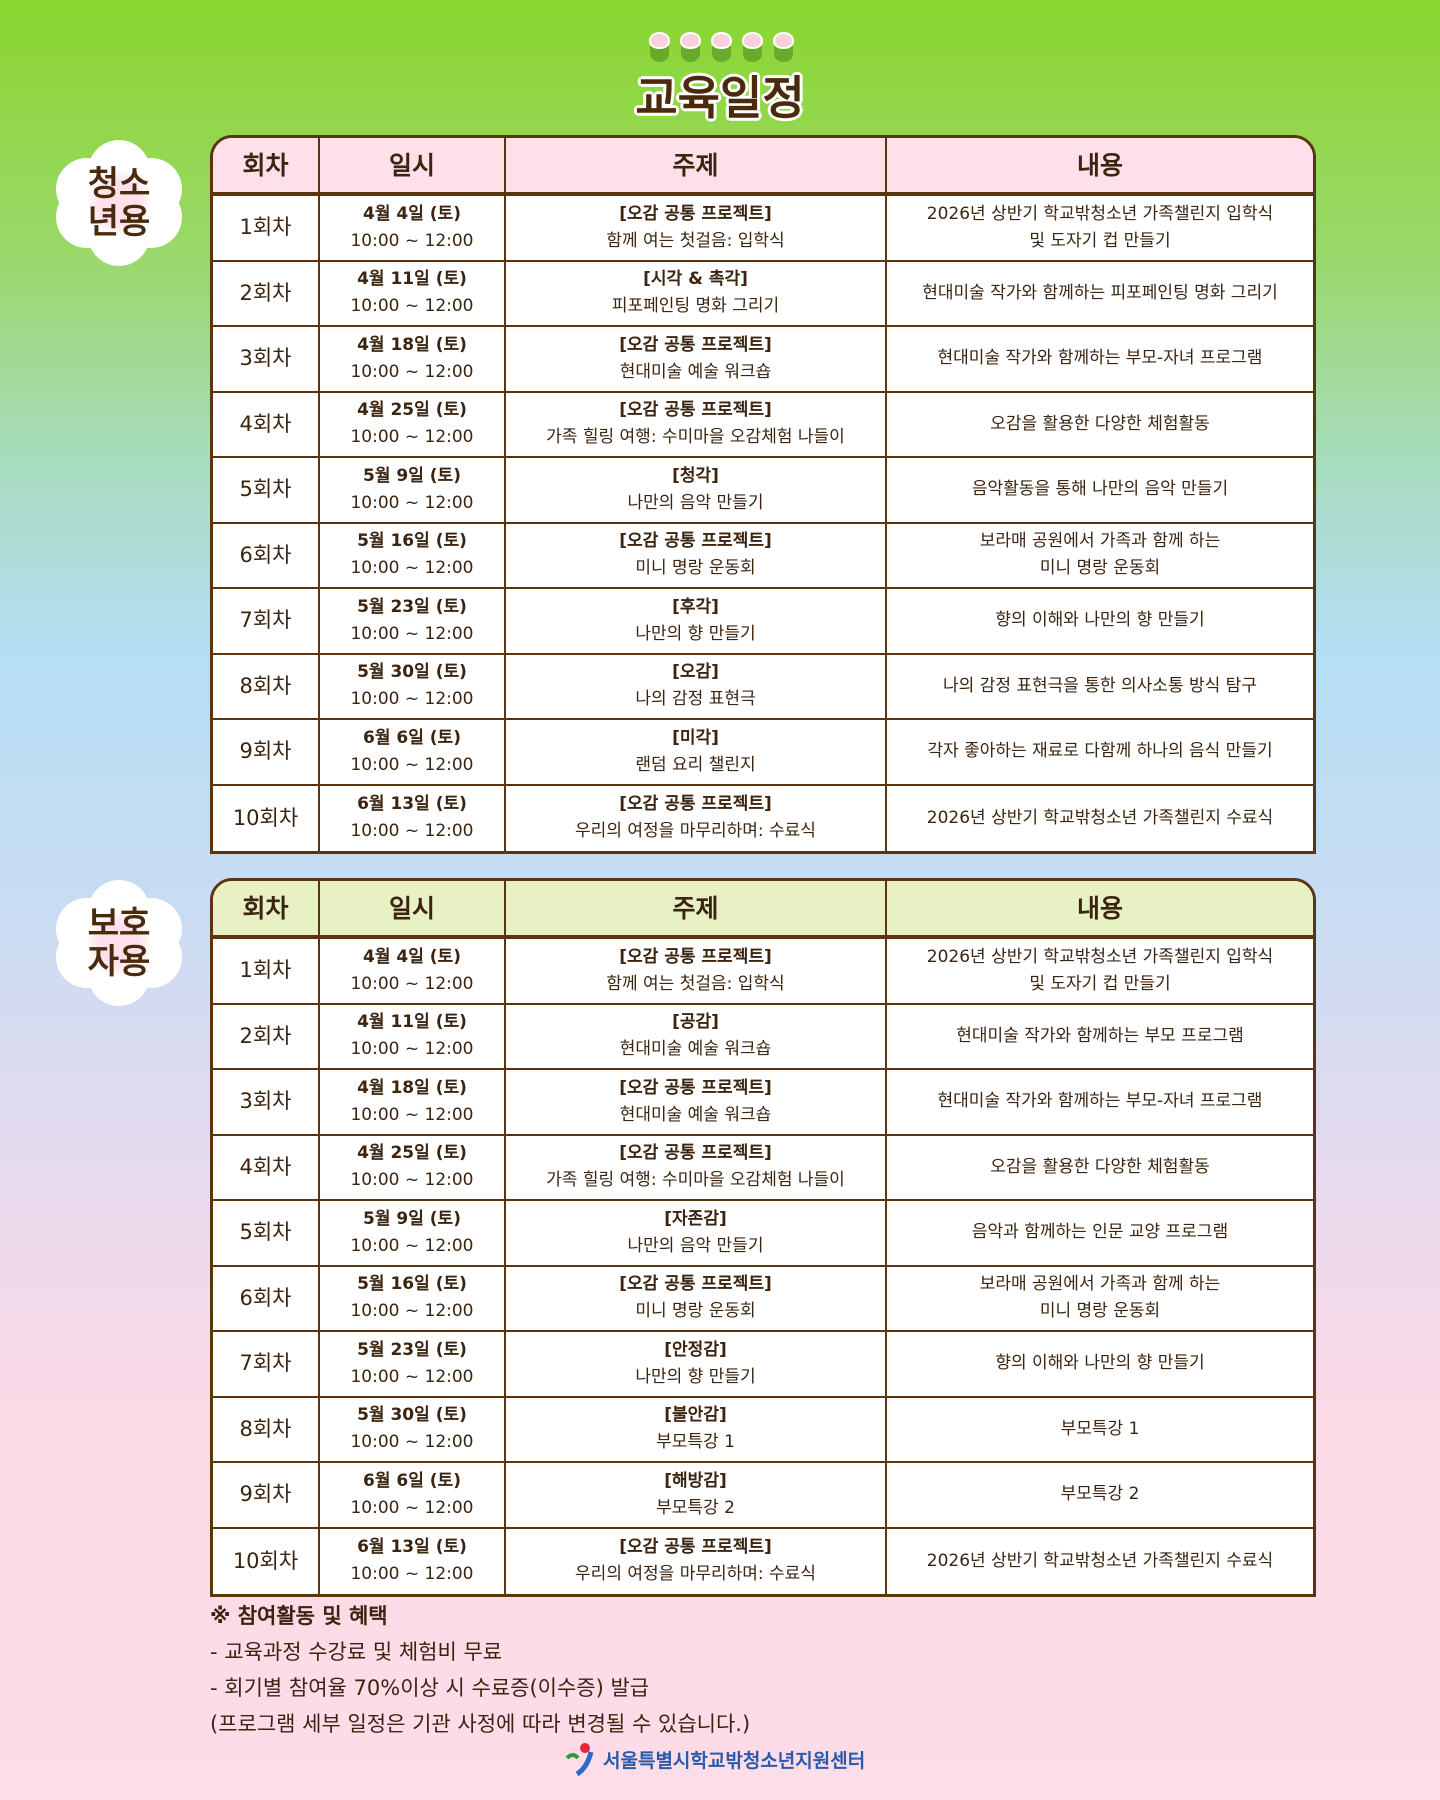 This screenshot has width=1440, height=1800. I want to click on session-date: 6월 13일 (토), so click(412, 804).